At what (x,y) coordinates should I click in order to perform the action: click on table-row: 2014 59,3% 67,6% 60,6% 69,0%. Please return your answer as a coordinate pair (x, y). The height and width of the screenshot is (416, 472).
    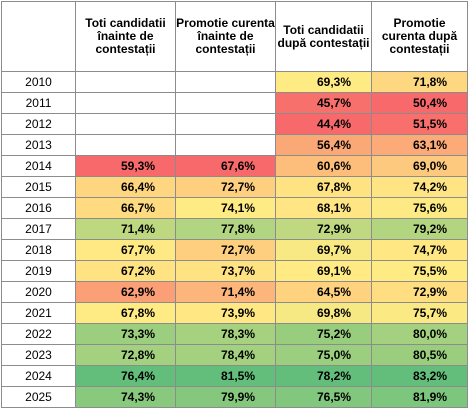
    Looking at the image, I should click on (234, 166).